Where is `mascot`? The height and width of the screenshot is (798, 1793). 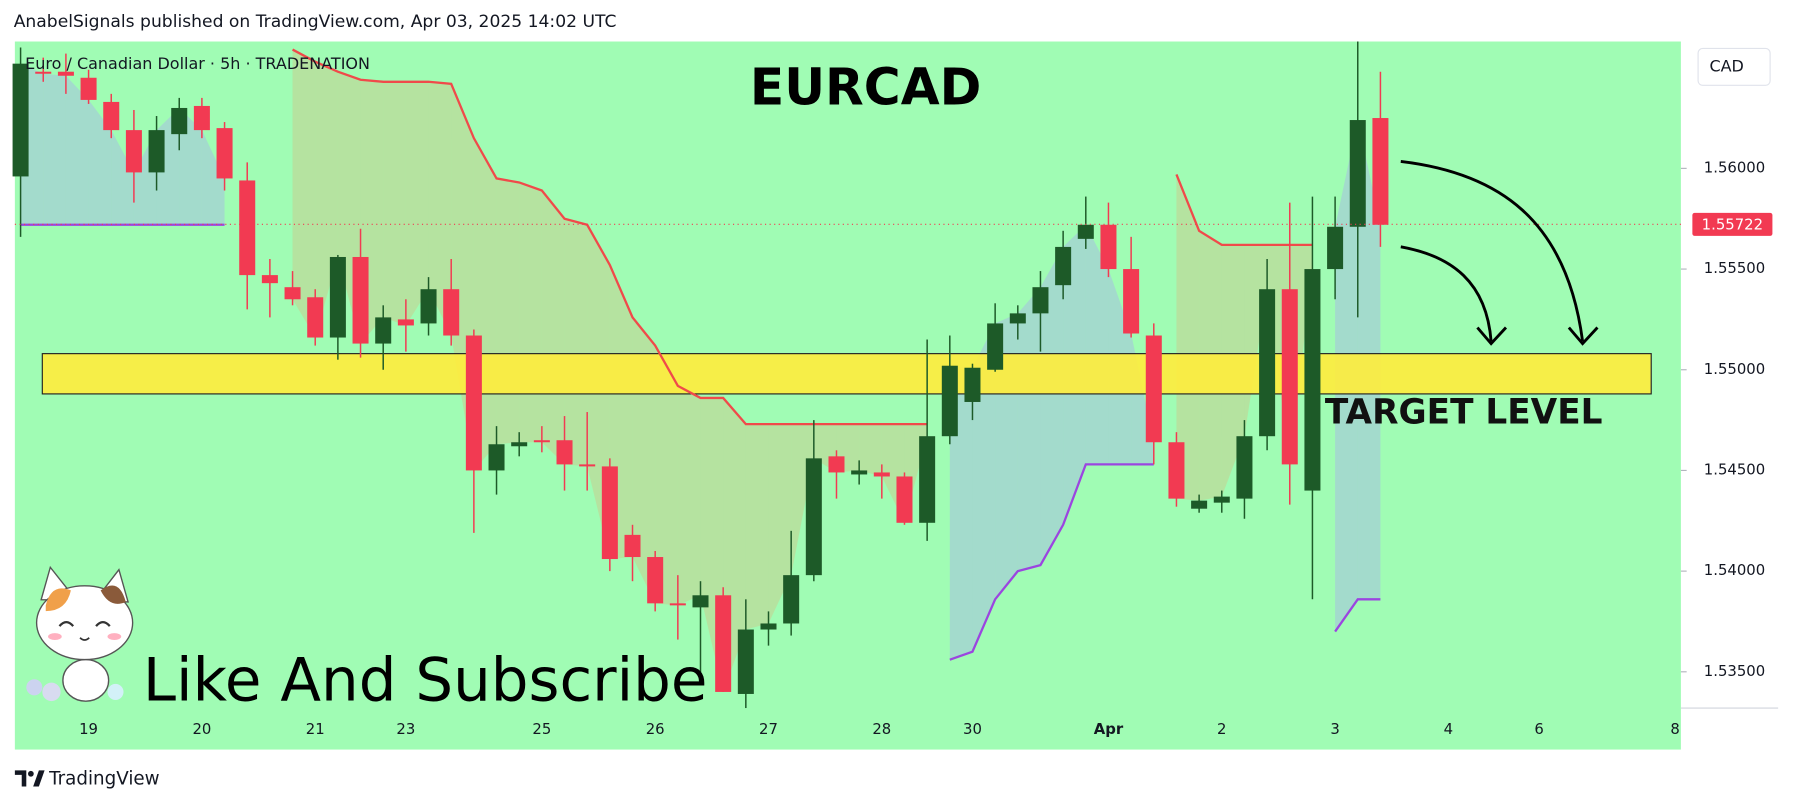 mascot is located at coordinates (80, 633).